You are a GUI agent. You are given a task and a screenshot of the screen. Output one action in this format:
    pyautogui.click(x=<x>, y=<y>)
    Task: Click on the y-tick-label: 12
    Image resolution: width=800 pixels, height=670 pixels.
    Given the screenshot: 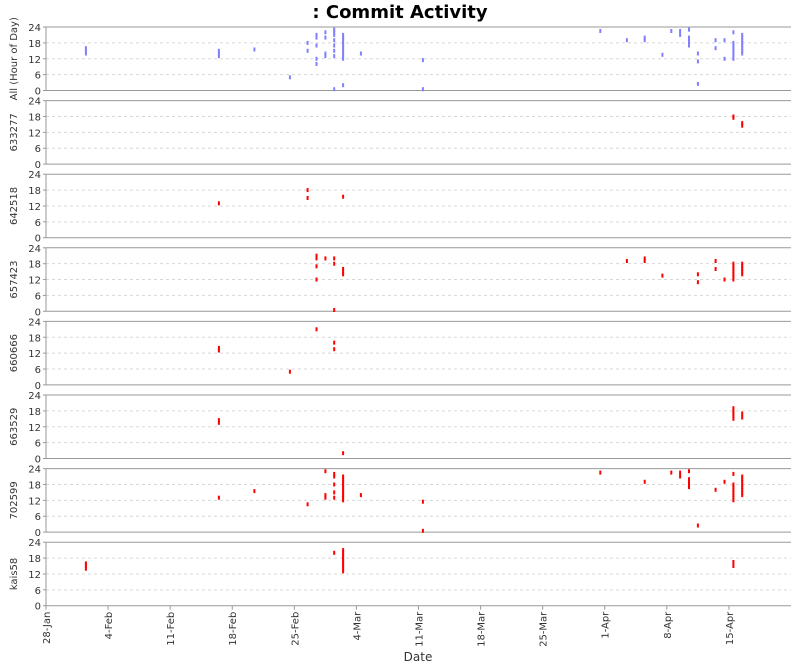 What is the action you would take?
    pyautogui.click(x=34, y=575)
    